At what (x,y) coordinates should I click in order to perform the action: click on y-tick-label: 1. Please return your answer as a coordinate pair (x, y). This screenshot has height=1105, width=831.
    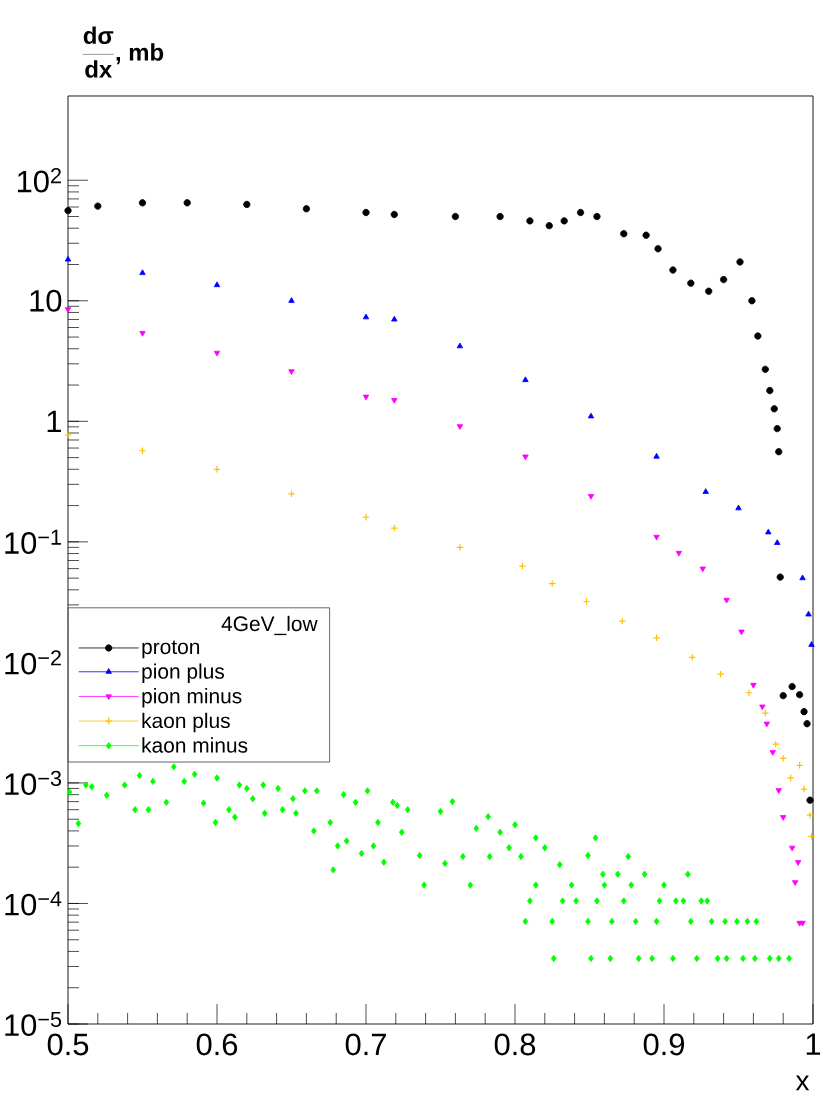
    Looking at the image, I should click on (54, 421).